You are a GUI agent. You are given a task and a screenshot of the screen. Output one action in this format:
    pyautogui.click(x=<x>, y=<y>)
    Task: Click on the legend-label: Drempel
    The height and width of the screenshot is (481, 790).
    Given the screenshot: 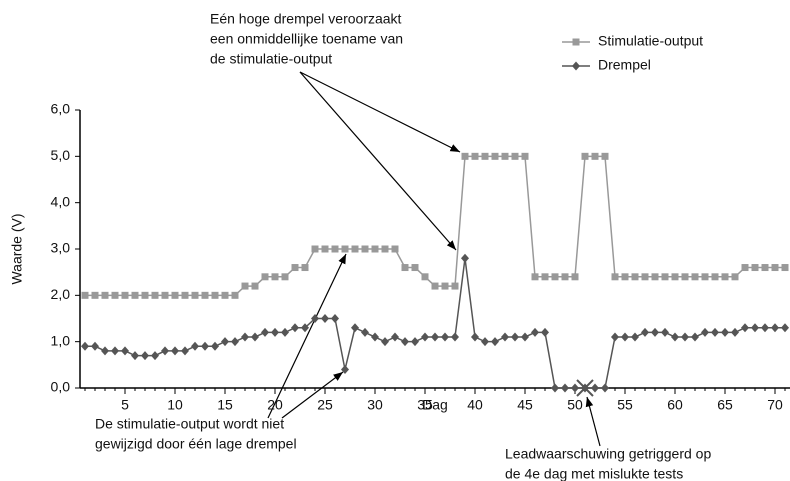 What is the action you would take?
    pyautogui.click(x=624, y=65)
    